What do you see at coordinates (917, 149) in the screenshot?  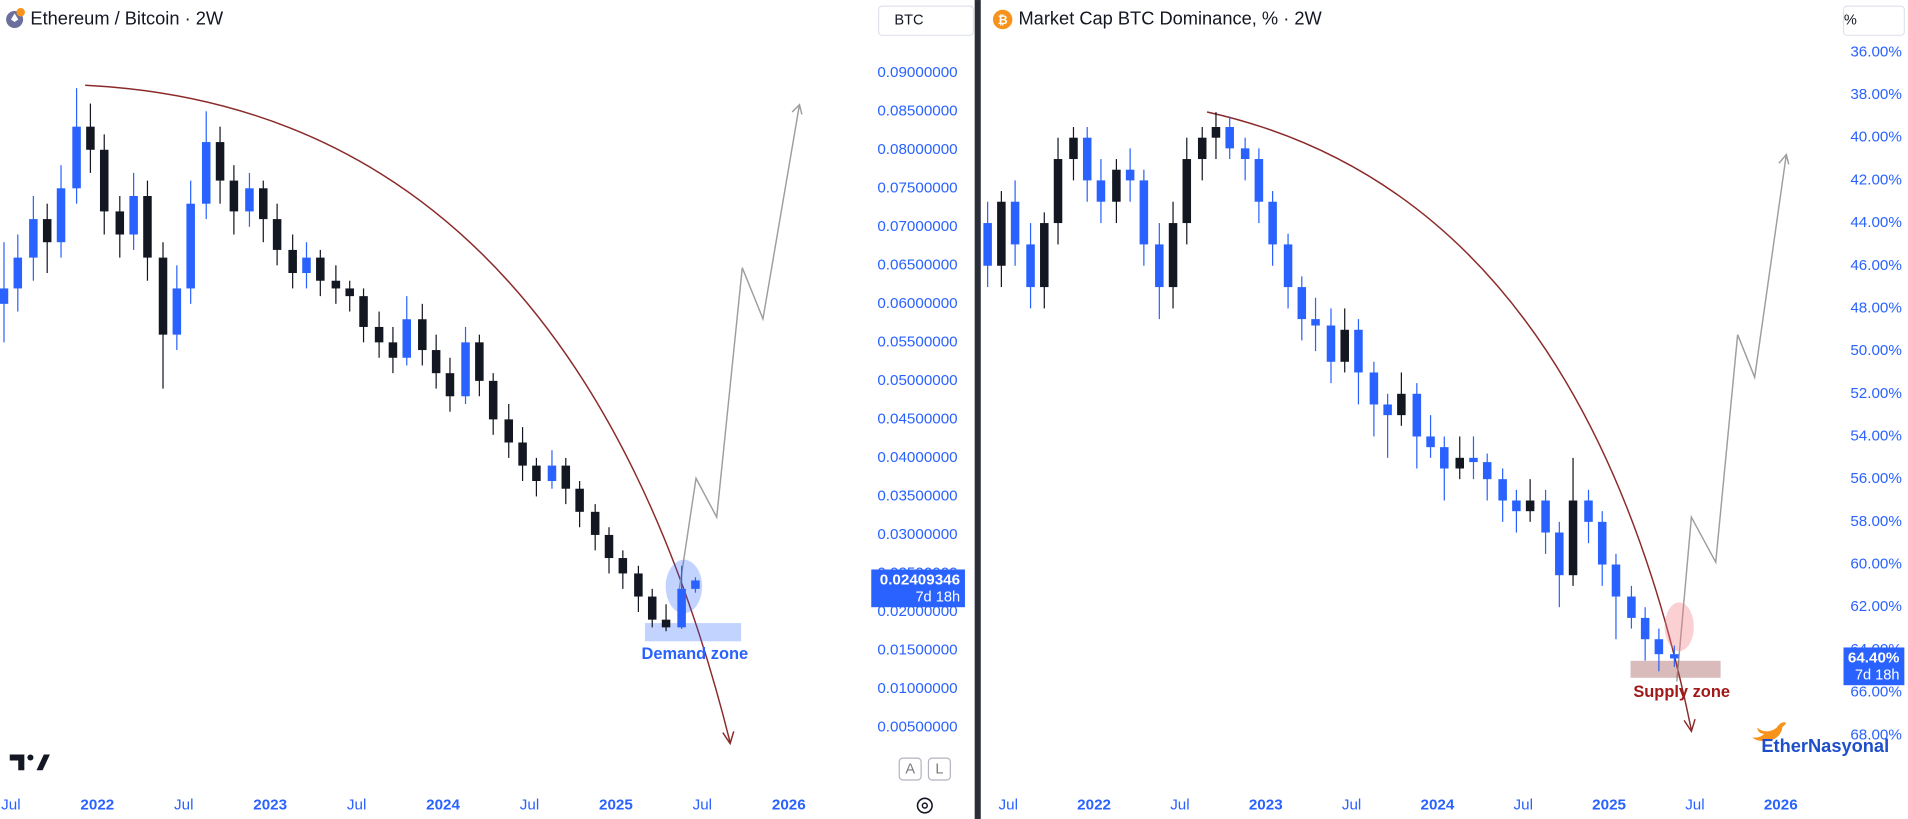 I see `y-tick-label: 0.08000000` at bounding box center [917, 149].